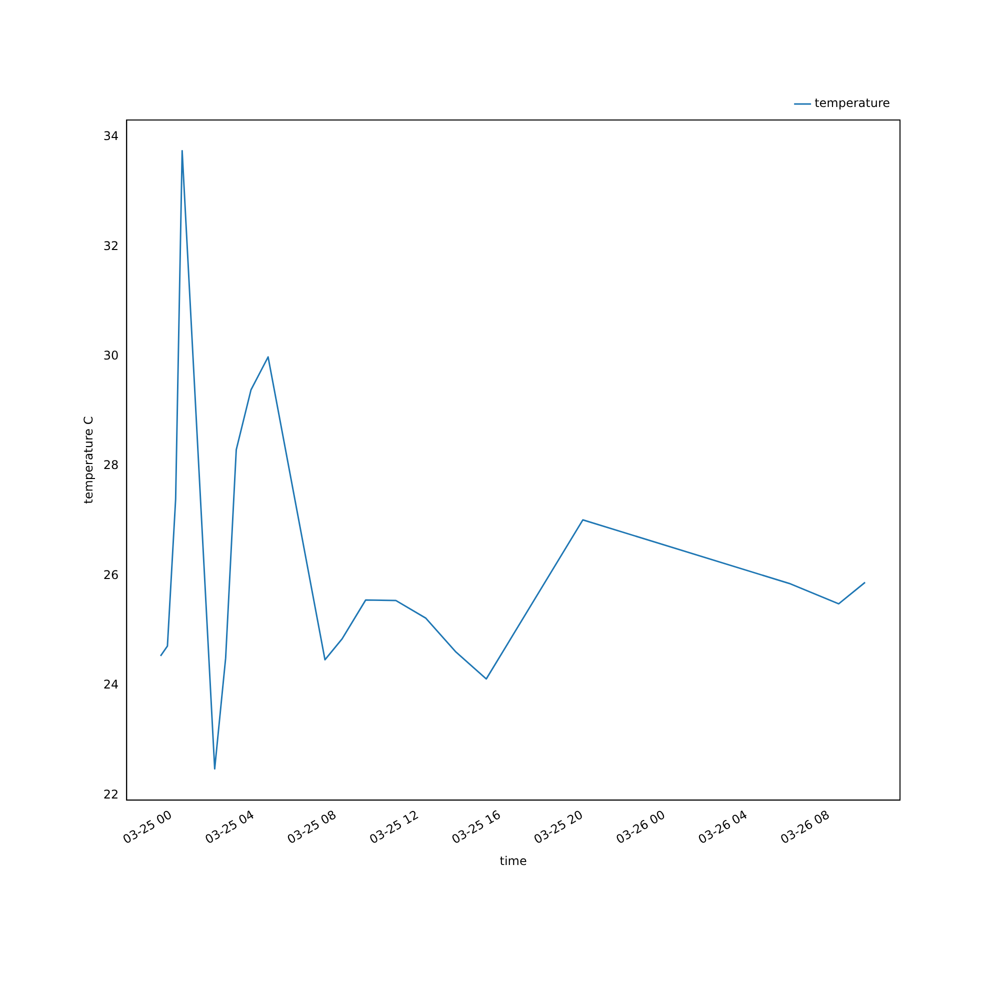 The image size is (1000, 1000). What do you see at coordinates (513, 861) in the screenshot?
I see `x-axis-title: time` at bounding box center [513, 861].